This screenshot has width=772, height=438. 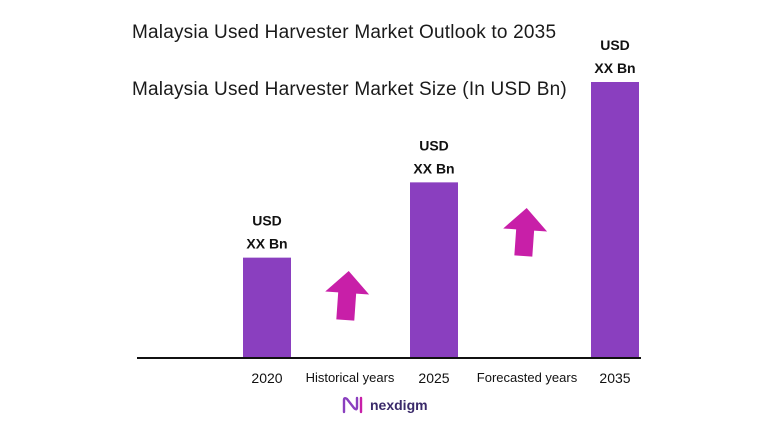 What do you see at coordinates (615, 220) in the screenshot?
I see `bar-2035` at bounding box center [615, 220].